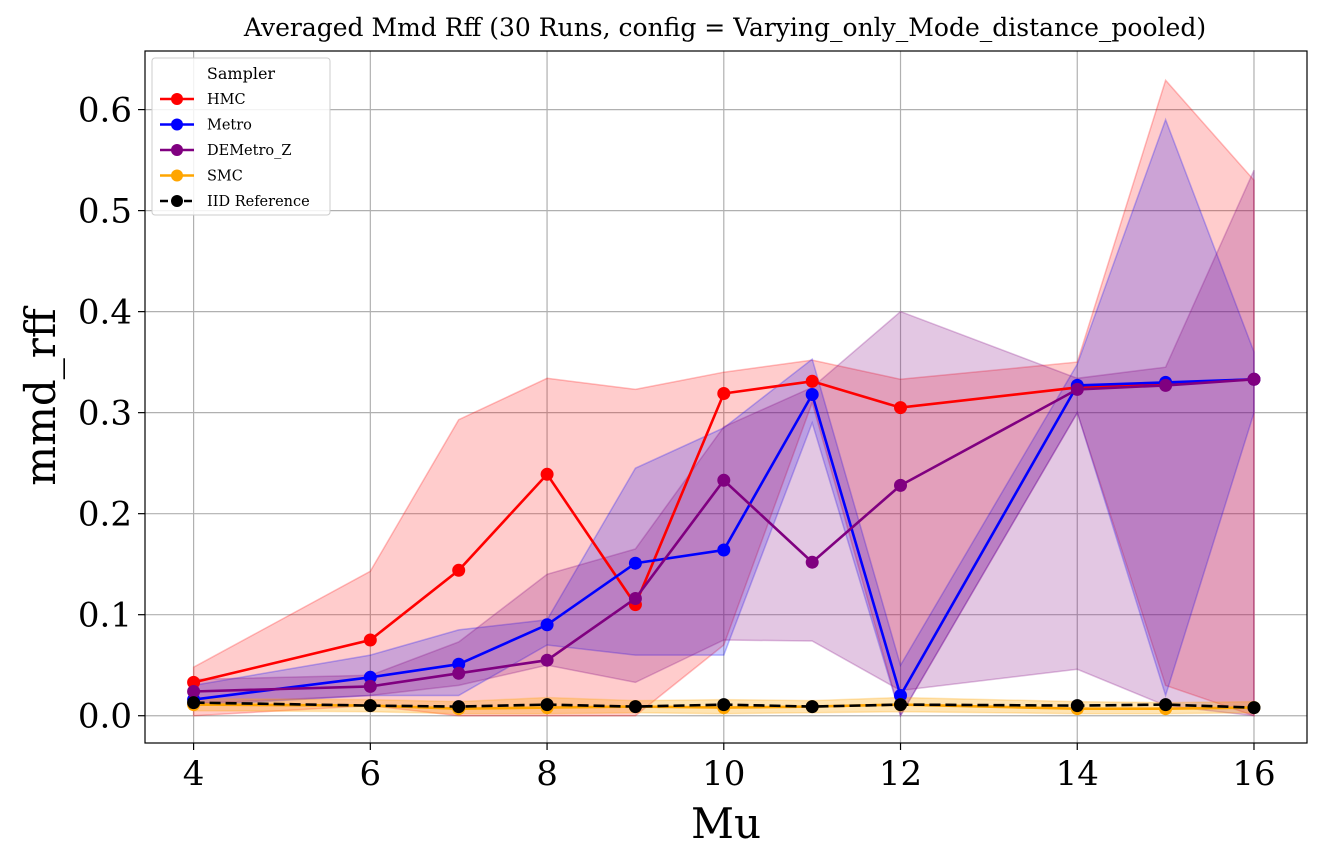  What do you see at coordinates (226, 100) in the screenshot?
I see `legend-label: HMC` at bounding box center [226, 100].